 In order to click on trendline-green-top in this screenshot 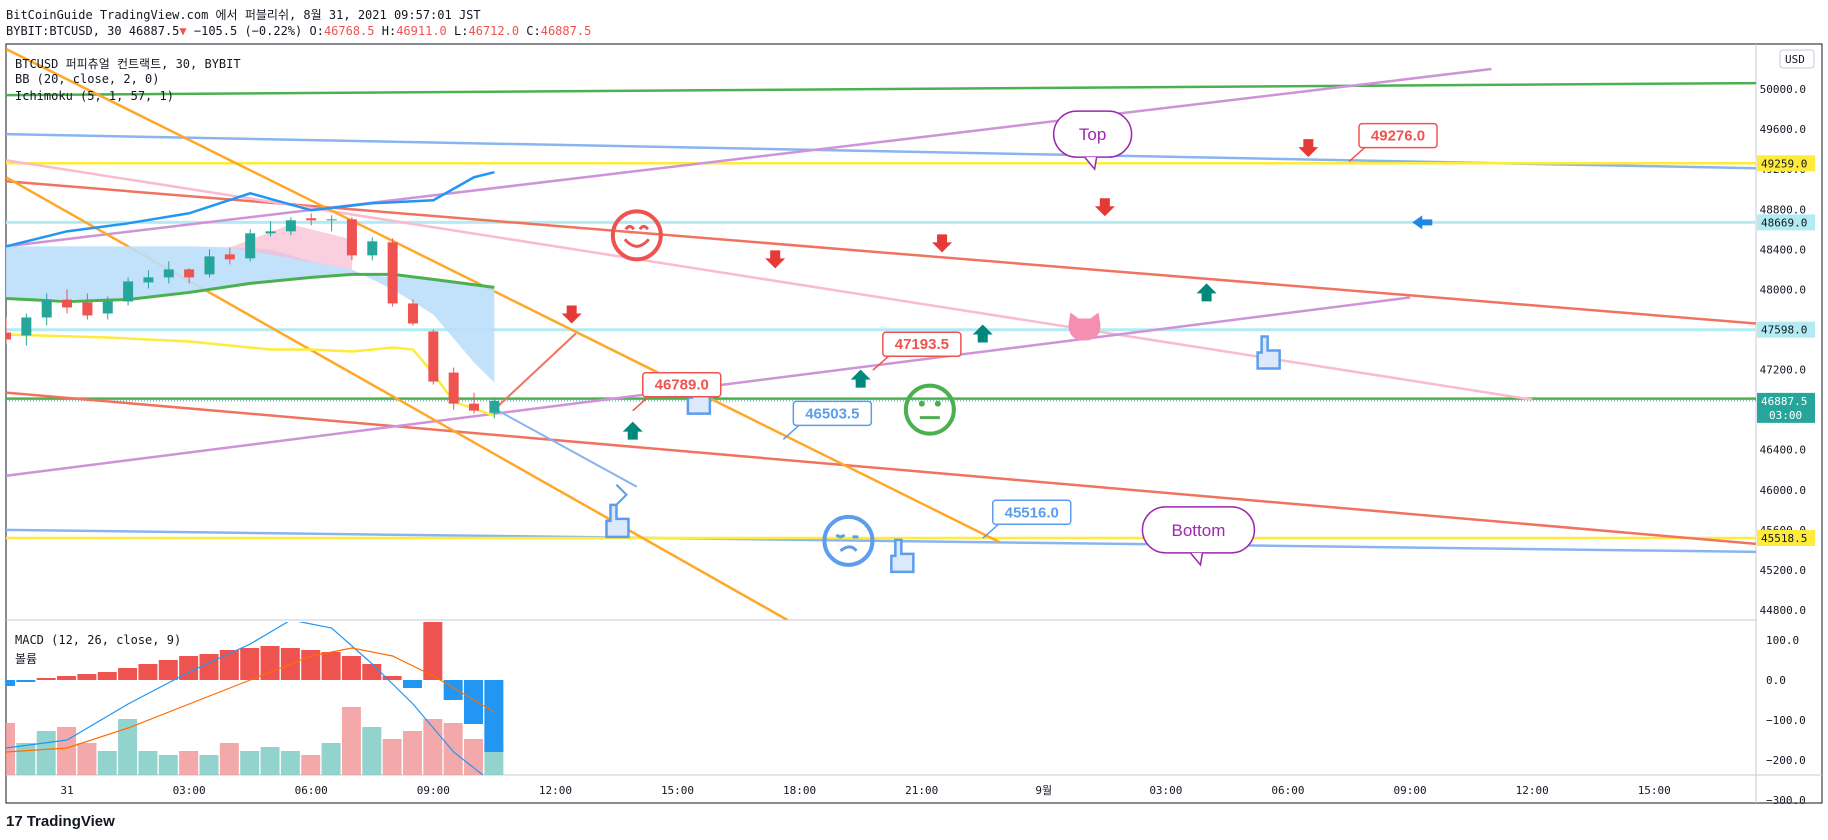, I will do `click(881, 89)`.